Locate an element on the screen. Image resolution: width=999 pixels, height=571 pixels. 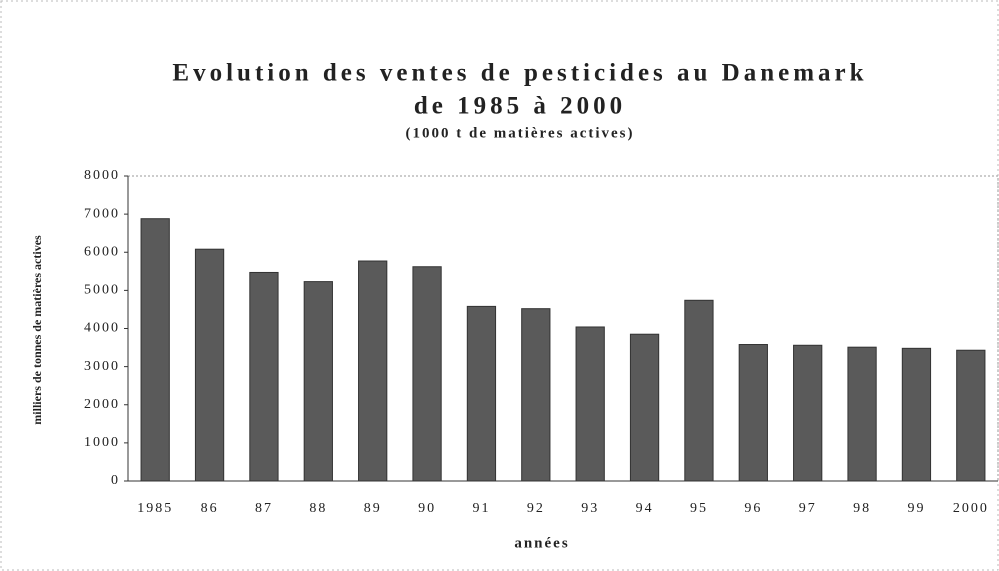
y-tick-label: 5000 is located at coordinates (102, 290).